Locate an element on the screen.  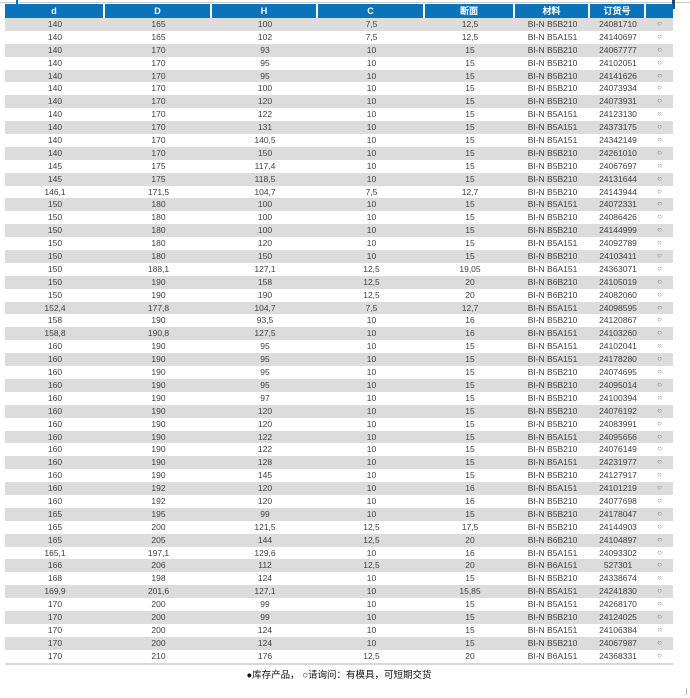
cell-d: 158 is located at coordinates (55, 320).